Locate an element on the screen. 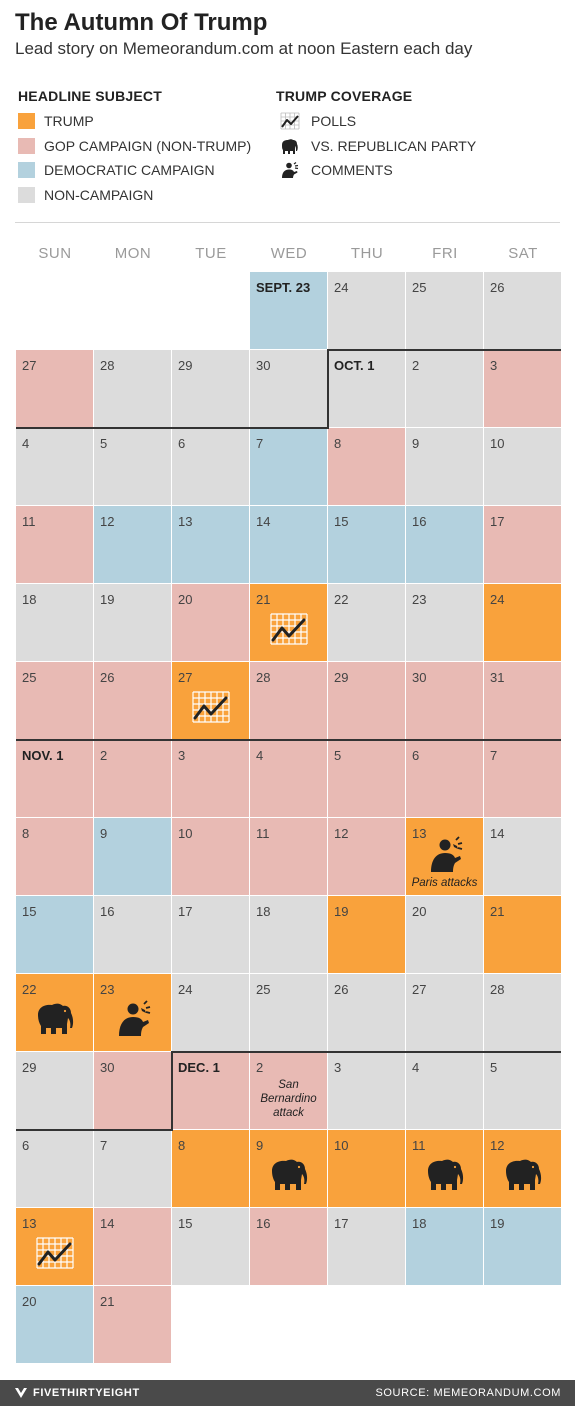  calendar-day: 7 is located at coordinates (132, 1168).